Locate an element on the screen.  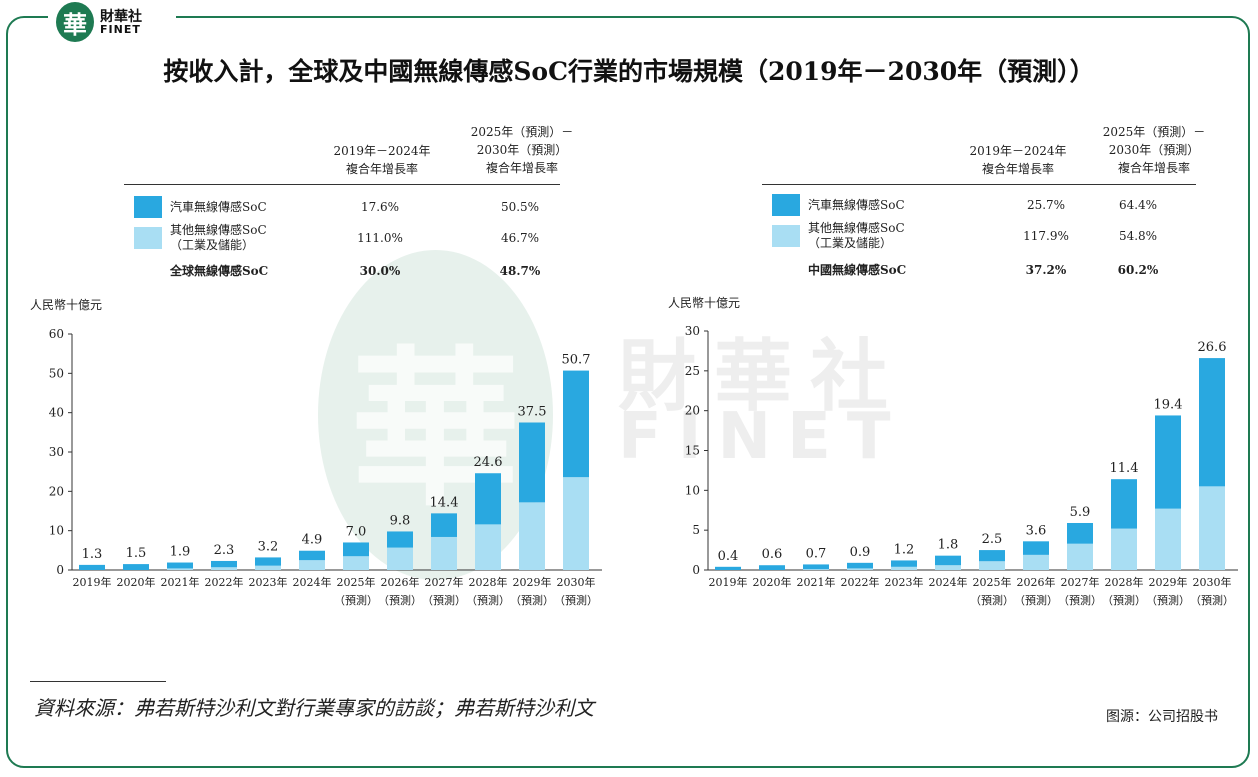
brand-logo: 華 財華社 FINET is located at coordinates (112, 22).